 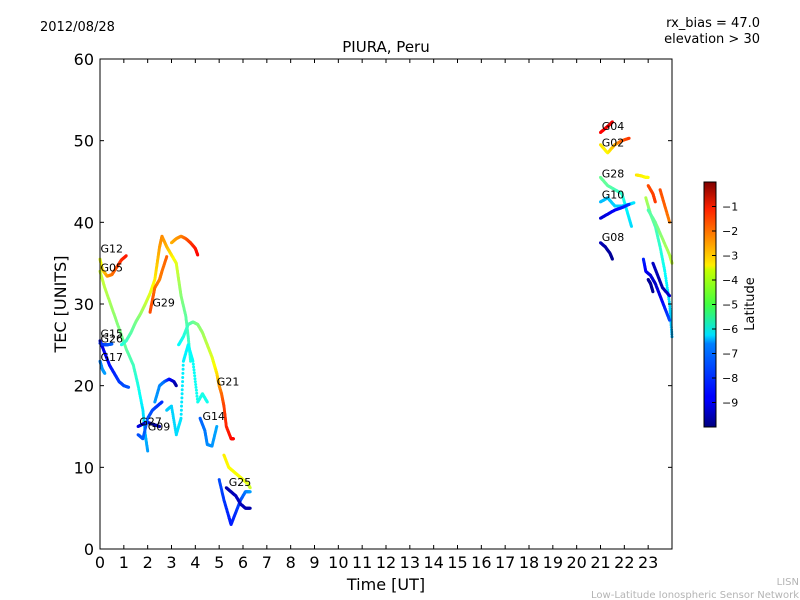 I want to click on series-g12, so click(x=113, y=266).